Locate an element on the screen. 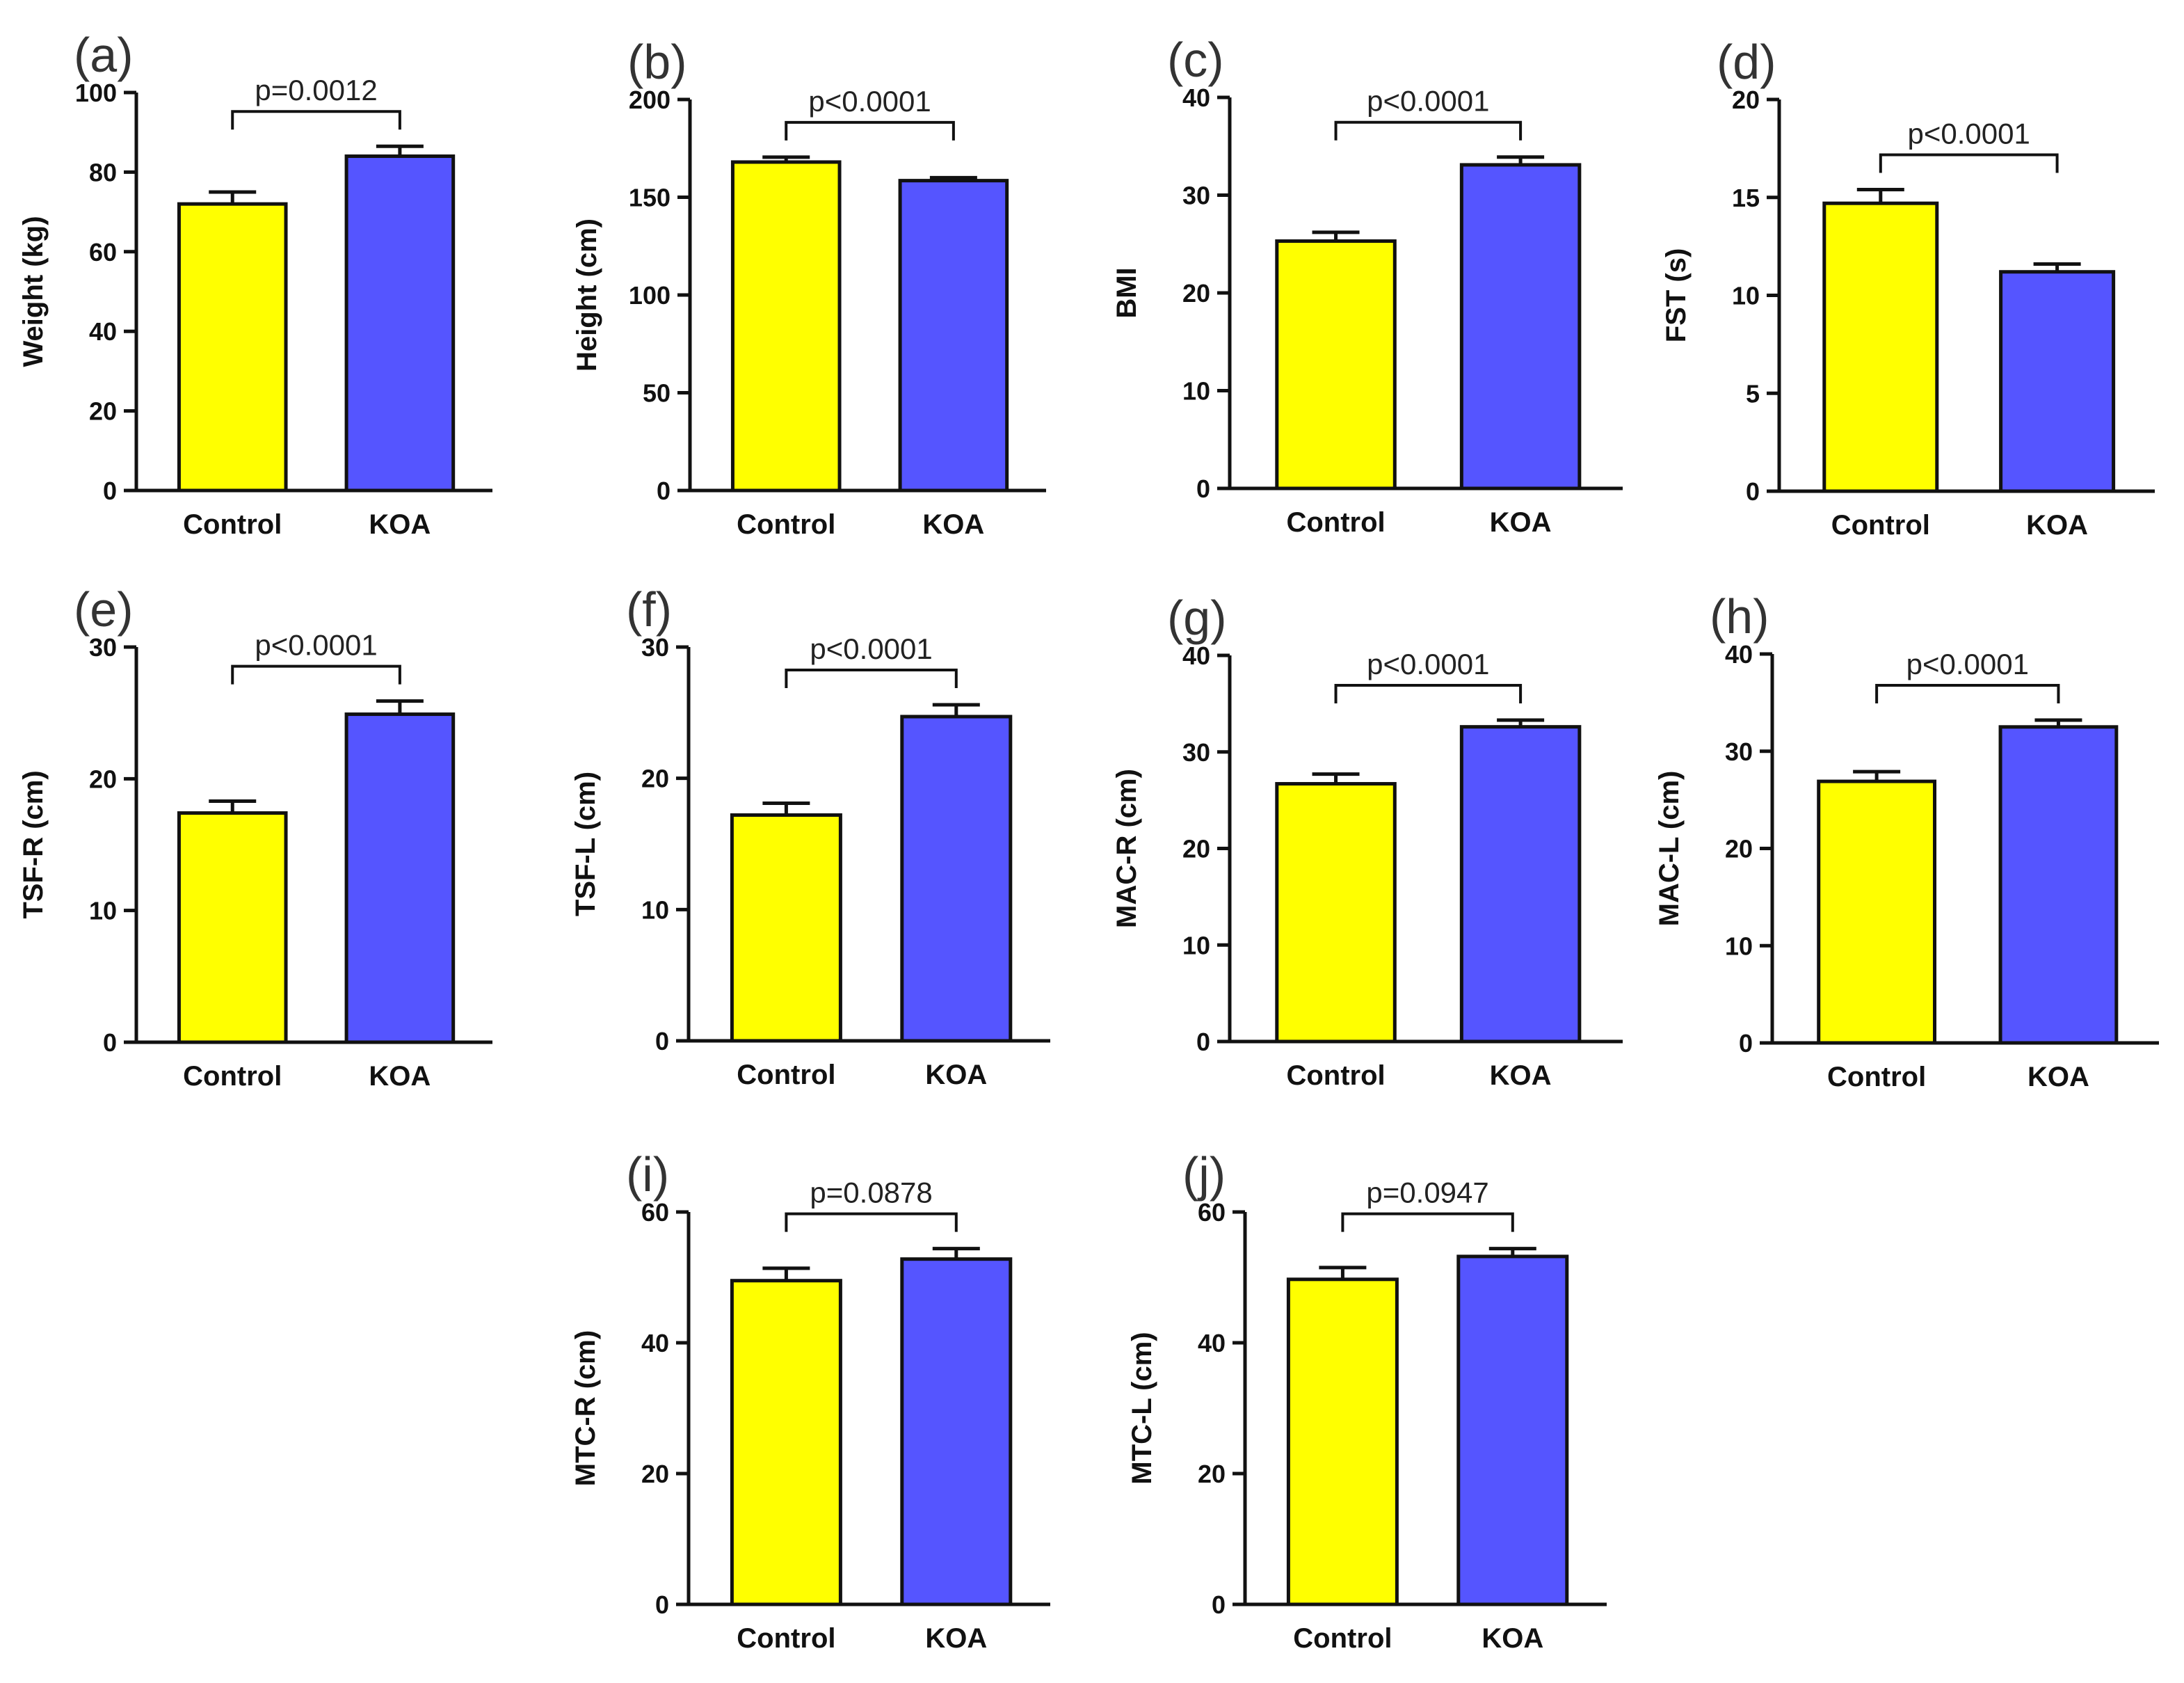 The image size is (2184, 1683). y-tick-label: 50 is located at coordinates (657, 393).